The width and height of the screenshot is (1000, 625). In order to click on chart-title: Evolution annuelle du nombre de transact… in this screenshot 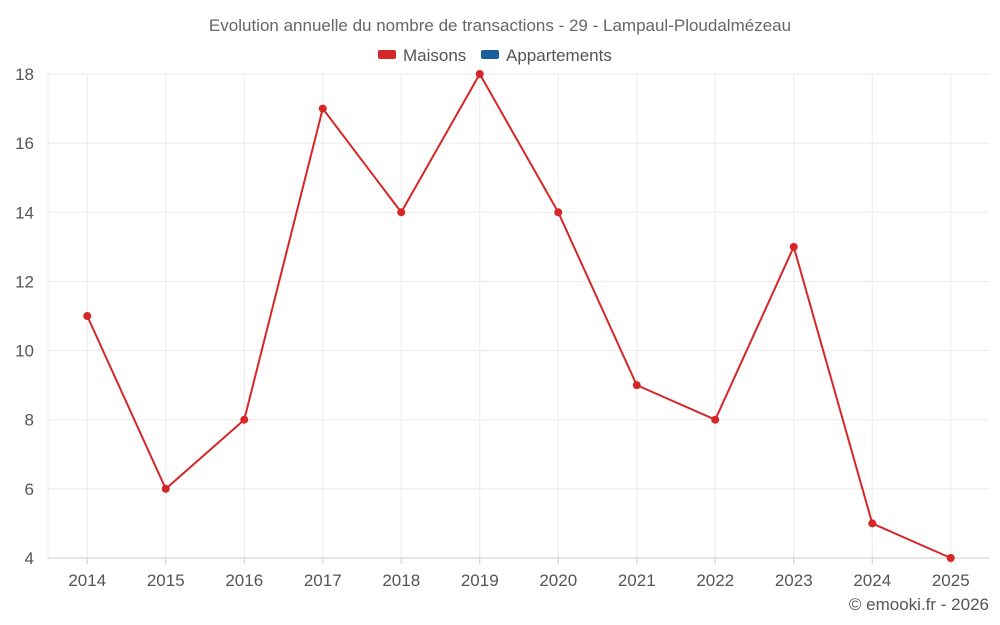, I will do `click(500, 25)`.